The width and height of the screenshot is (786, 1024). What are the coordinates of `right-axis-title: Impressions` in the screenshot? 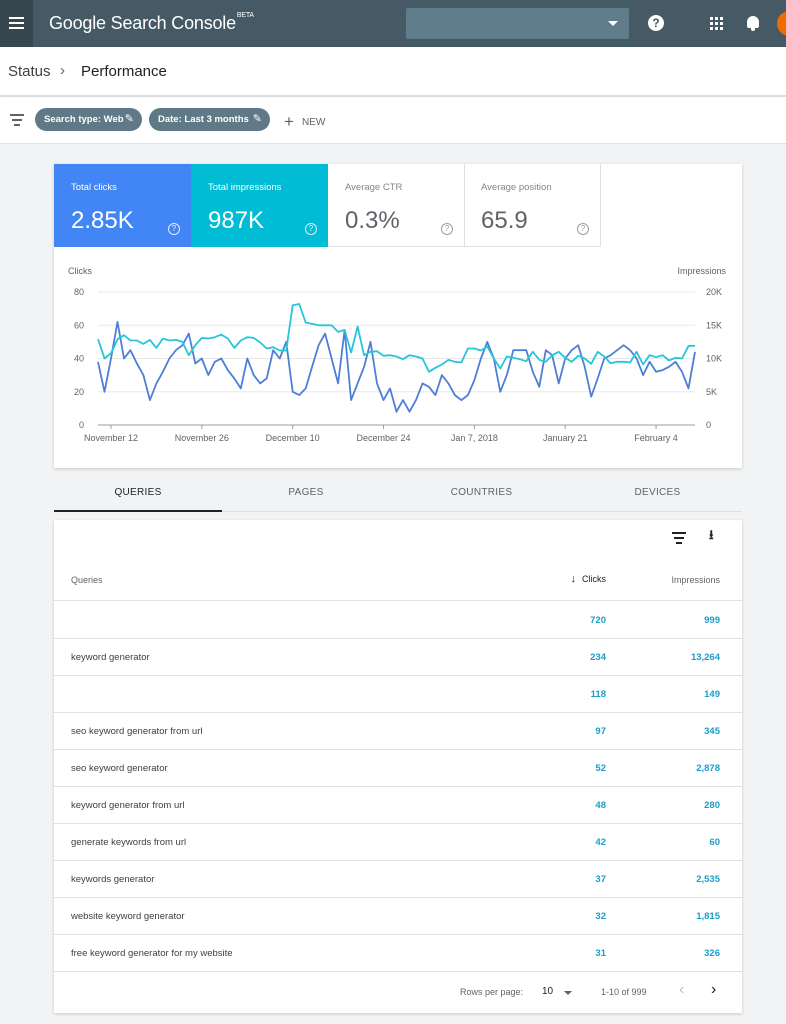 It's located at (701, 271).